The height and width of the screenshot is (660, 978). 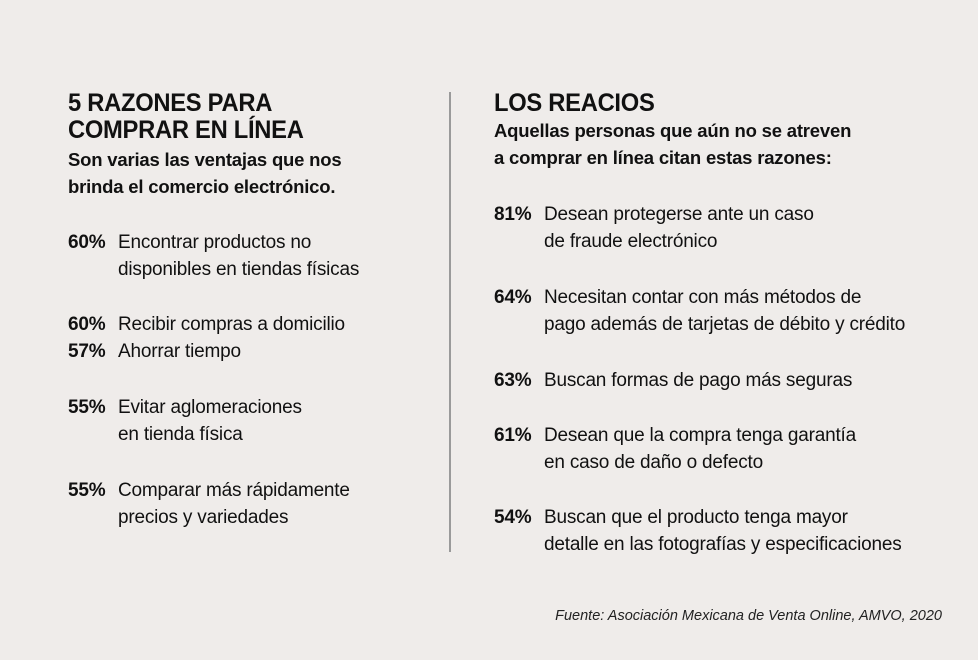 I want to click on item-text: Buscan formas de pago más seguras, so click(x=698, y=380).